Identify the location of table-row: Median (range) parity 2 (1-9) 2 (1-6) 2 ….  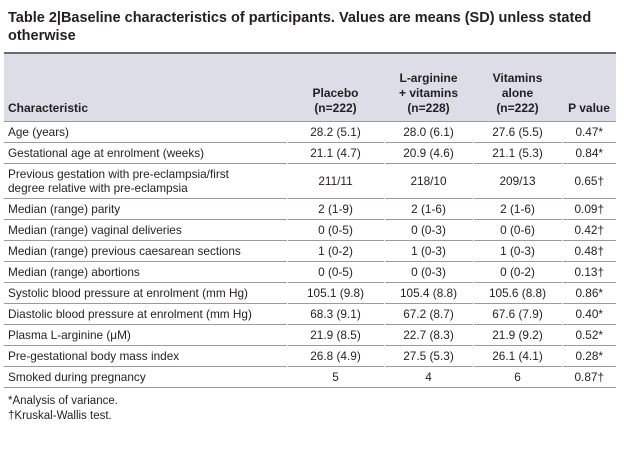
(310, 209).